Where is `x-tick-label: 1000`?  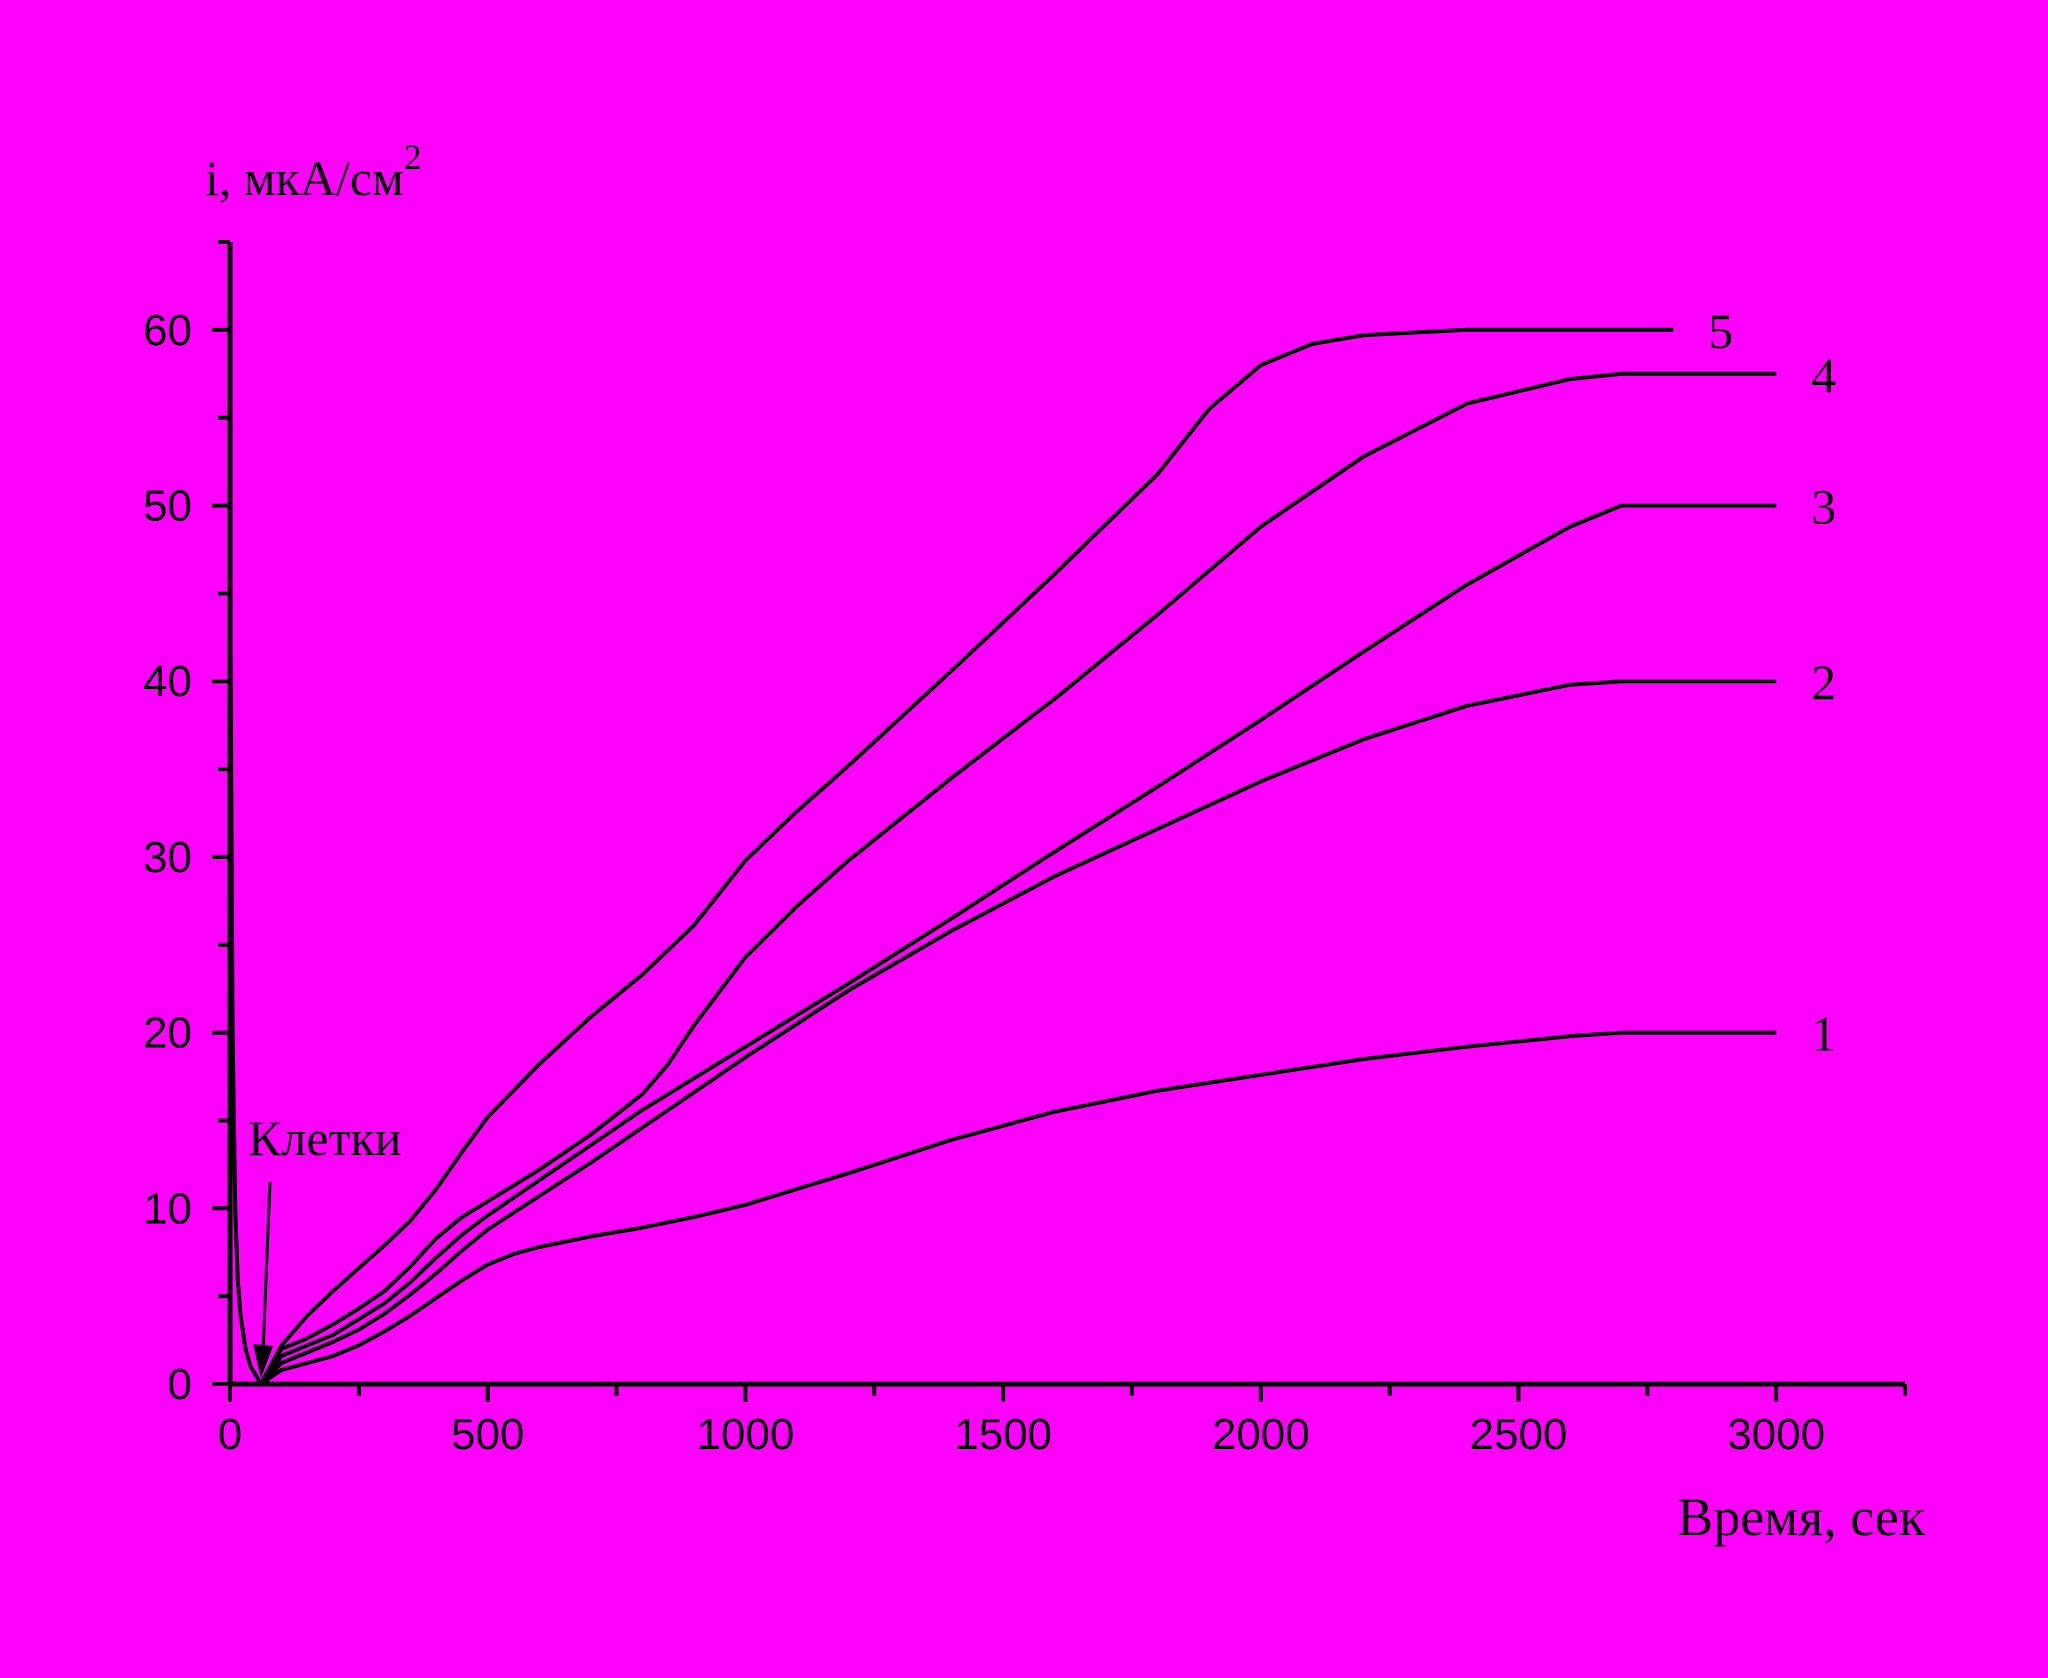
x-tick-label: 1000 is located at coordinates (745, 1434).